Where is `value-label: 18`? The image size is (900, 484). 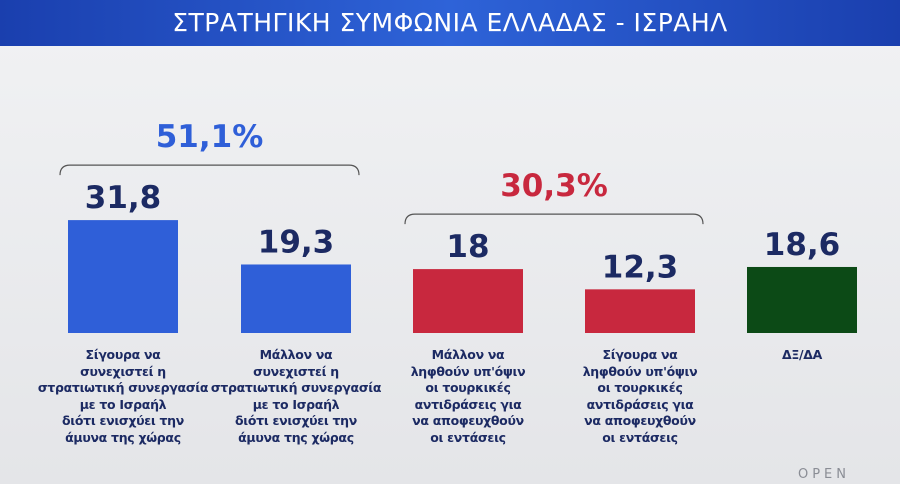 value-label: 18 is located at coordinates (467, 247).